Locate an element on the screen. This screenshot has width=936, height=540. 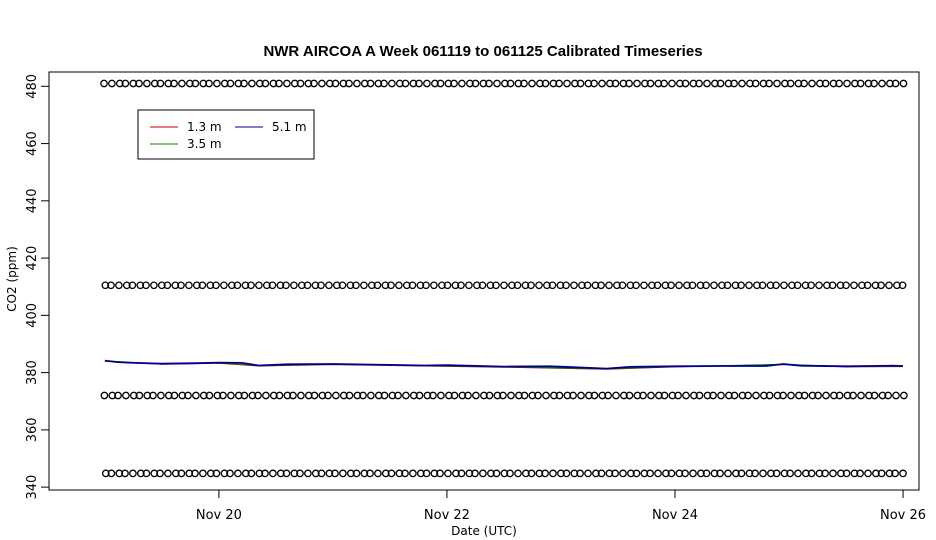
series-line-5-1-m is located at coordinates (504, 364).